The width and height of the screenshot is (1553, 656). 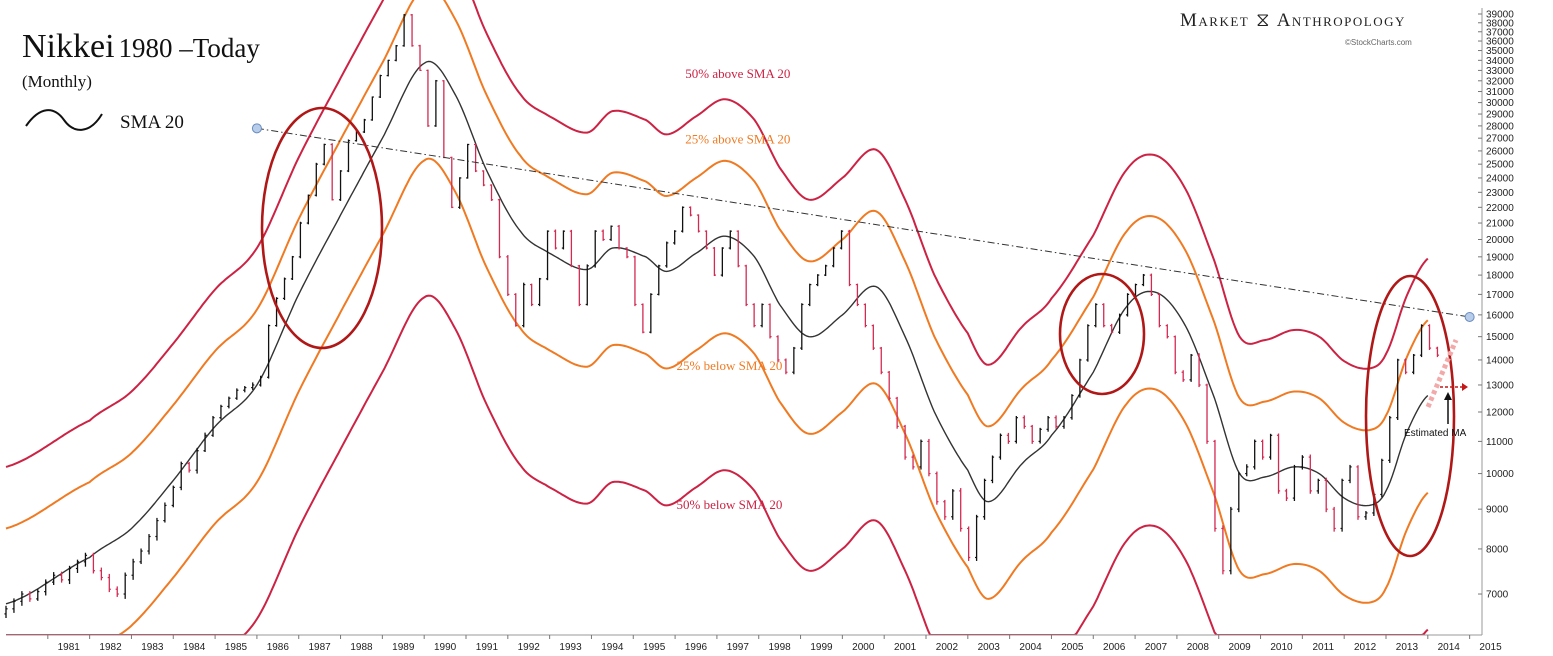 What do you see at coordinates (1500, 295) in the screenshot?
I see `y-tick-label: 17000` at bounding box center [1500, 295].